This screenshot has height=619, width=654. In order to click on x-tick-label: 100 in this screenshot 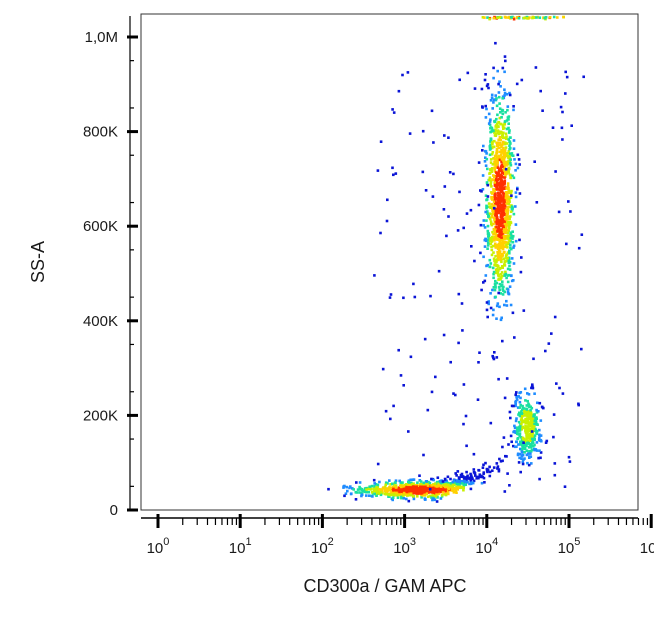, I will do `click(158, 546)`.